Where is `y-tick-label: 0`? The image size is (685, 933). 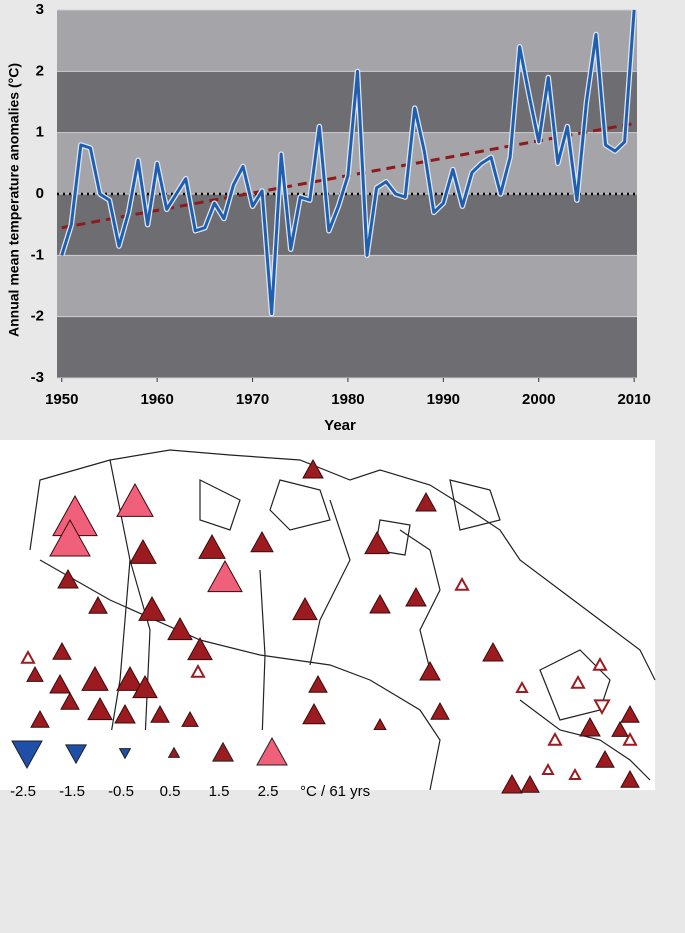 y-tick-label: 0 is located at coordinates (40, 193).